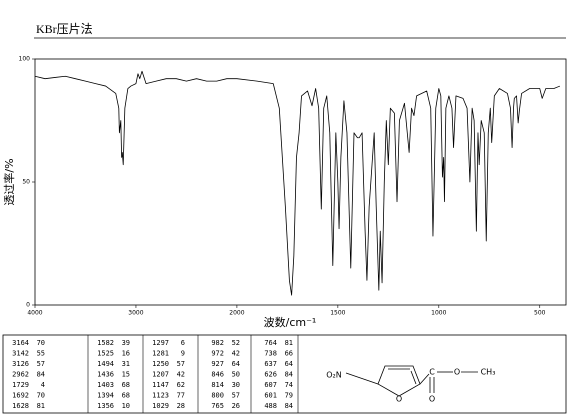 The width and height of the screenshot is (570, 417). Describe the element at coordinates (126, 406) in the screenshot. I see `peak-transmittance: 10` at that location.